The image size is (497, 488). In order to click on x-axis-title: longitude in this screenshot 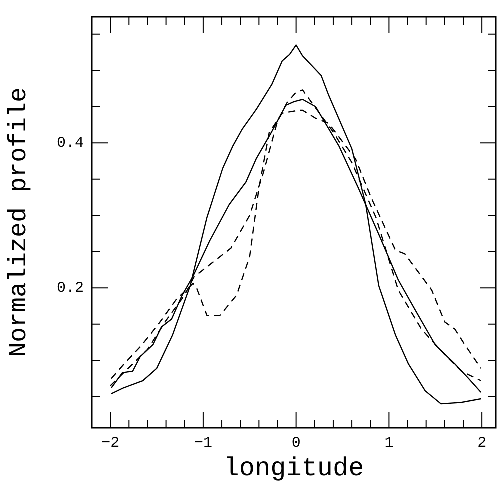, I will do `click(294, 468)`.